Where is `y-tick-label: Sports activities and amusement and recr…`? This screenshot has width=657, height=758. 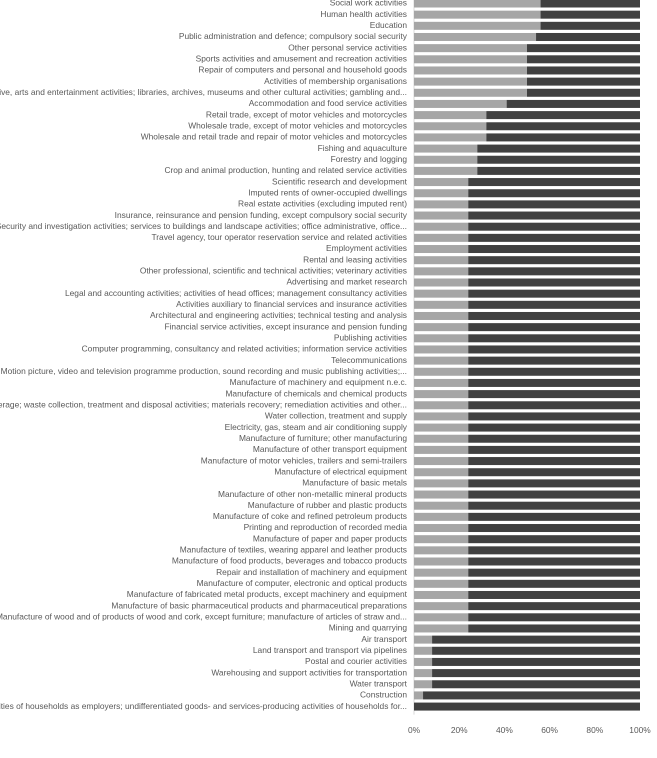 y-tick-label: Sports activities and amusement and recr… is located at coordinates (301, 59).